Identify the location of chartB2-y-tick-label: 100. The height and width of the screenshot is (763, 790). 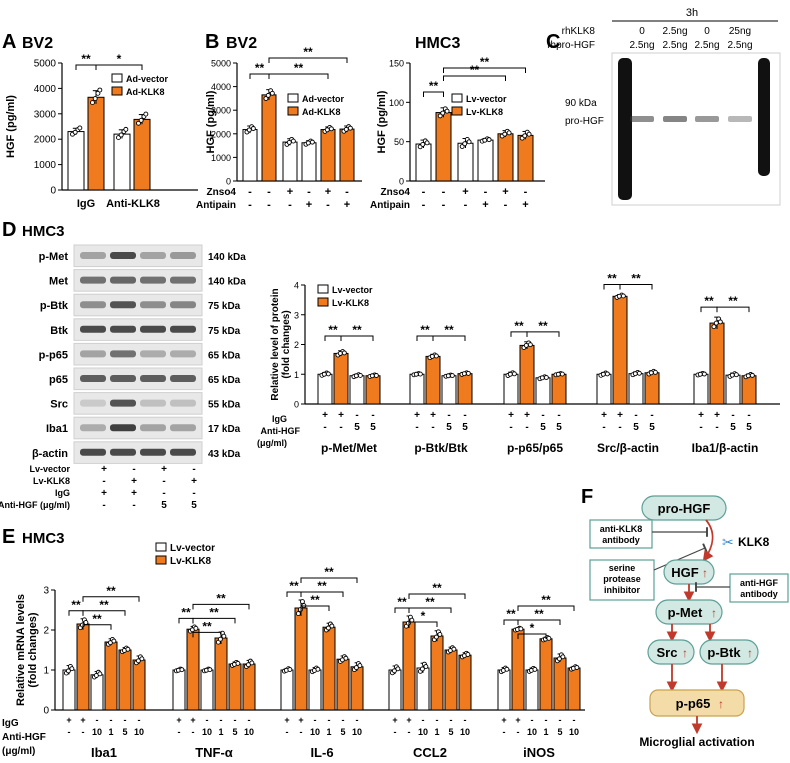
(396, 103).